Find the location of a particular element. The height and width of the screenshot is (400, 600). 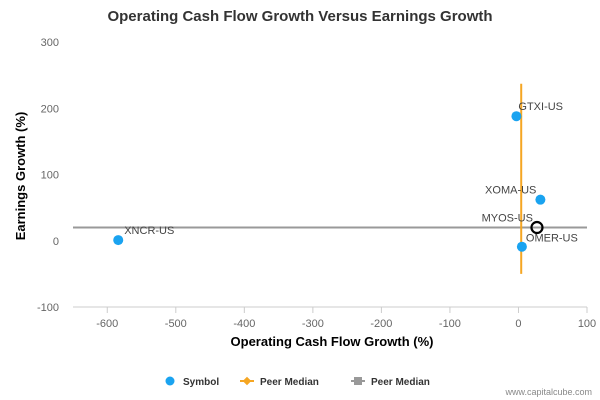

x-axis: -600 -500 -400 -300 -200 -100 0 100 is located at coordinates (334, 318).